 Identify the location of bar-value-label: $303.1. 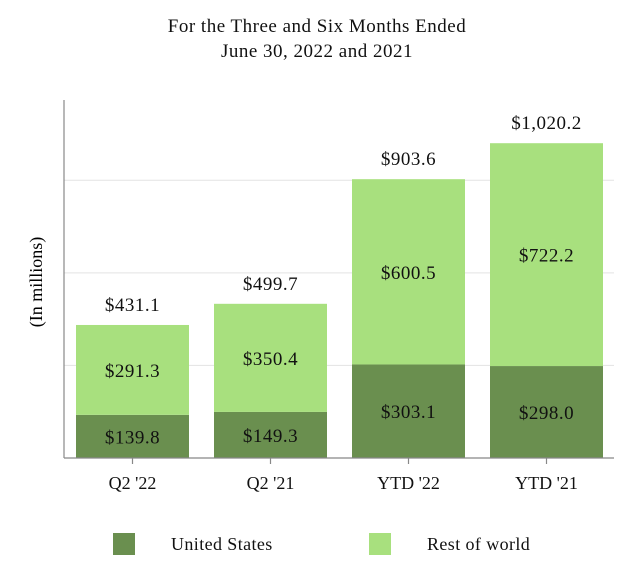
(408, 412).